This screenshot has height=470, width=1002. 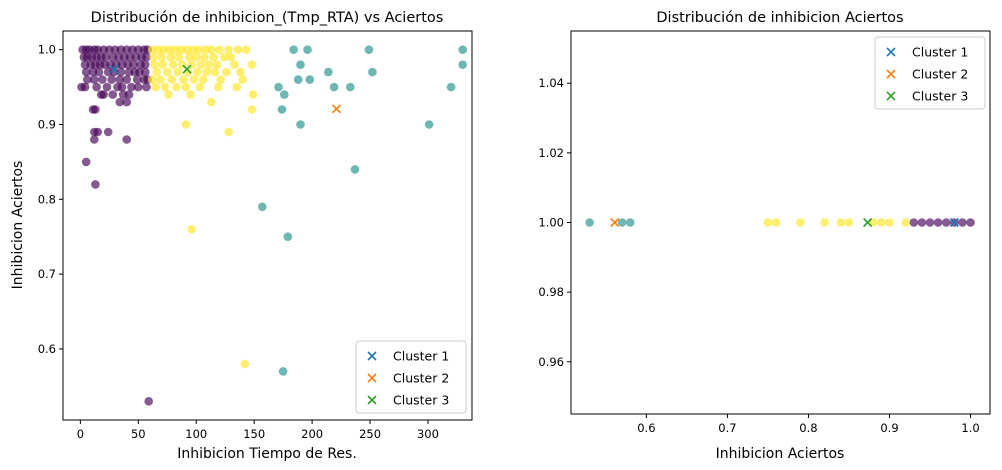 What do you see at coordinates (47, 274) in the screenshot?
I see `y-tick-label: 0.7` at bounding box center [47, 274].